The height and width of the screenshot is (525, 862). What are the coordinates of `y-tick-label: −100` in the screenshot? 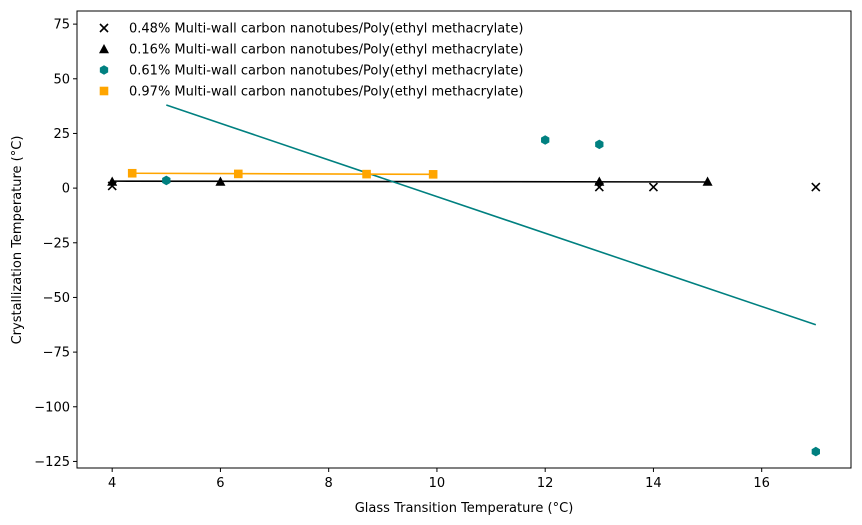 It's located at (52, 407).